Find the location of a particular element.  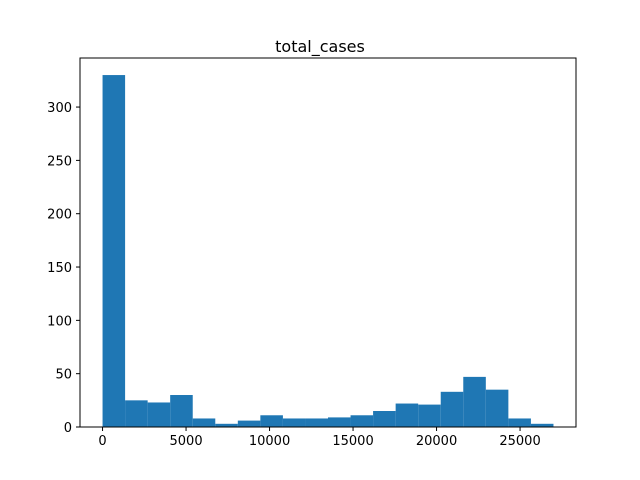

y-tick-label: 250 is located at coordinates (59, 161).